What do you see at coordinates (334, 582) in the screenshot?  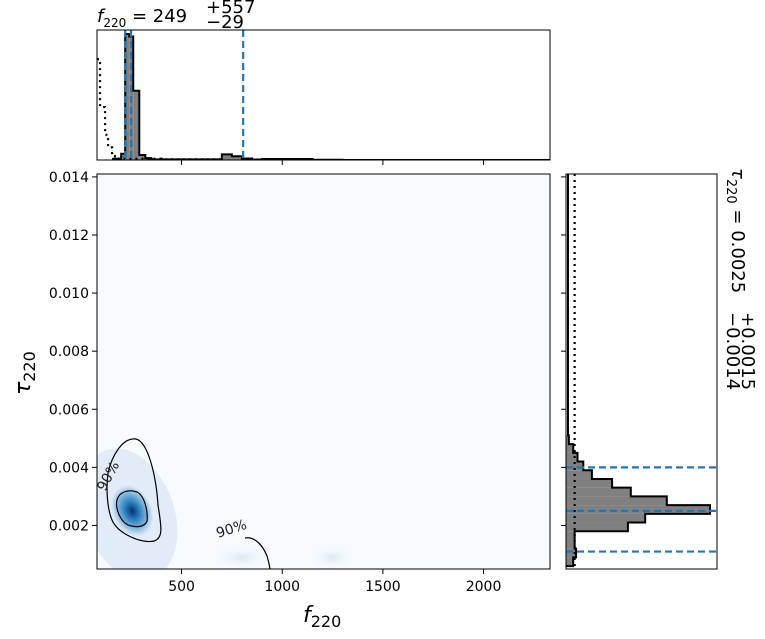 I see `x-axis-ticks: 500 1000 1500 2000` at bounding box center [334, 582].